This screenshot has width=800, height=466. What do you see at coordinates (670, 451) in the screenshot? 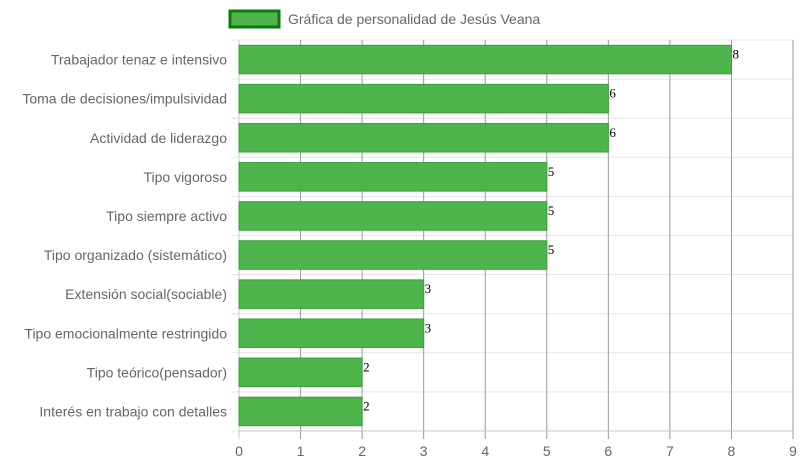
I see `x-tick-label: 7` at bounding box center [670, 451].